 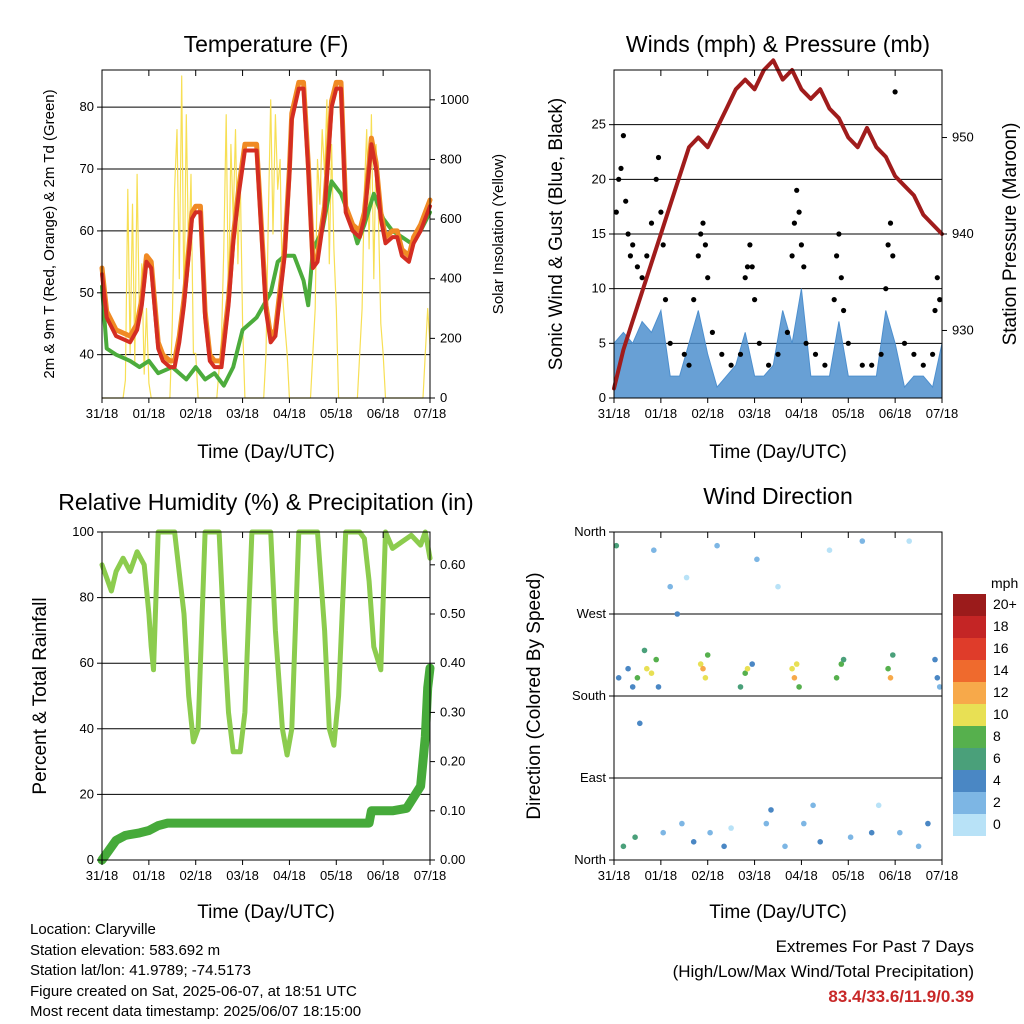 What do you see at coordinates (149, 413) in the screenshot?
I see `temperature-x-tick-label: 01/18` at bounding box center [149, 413].